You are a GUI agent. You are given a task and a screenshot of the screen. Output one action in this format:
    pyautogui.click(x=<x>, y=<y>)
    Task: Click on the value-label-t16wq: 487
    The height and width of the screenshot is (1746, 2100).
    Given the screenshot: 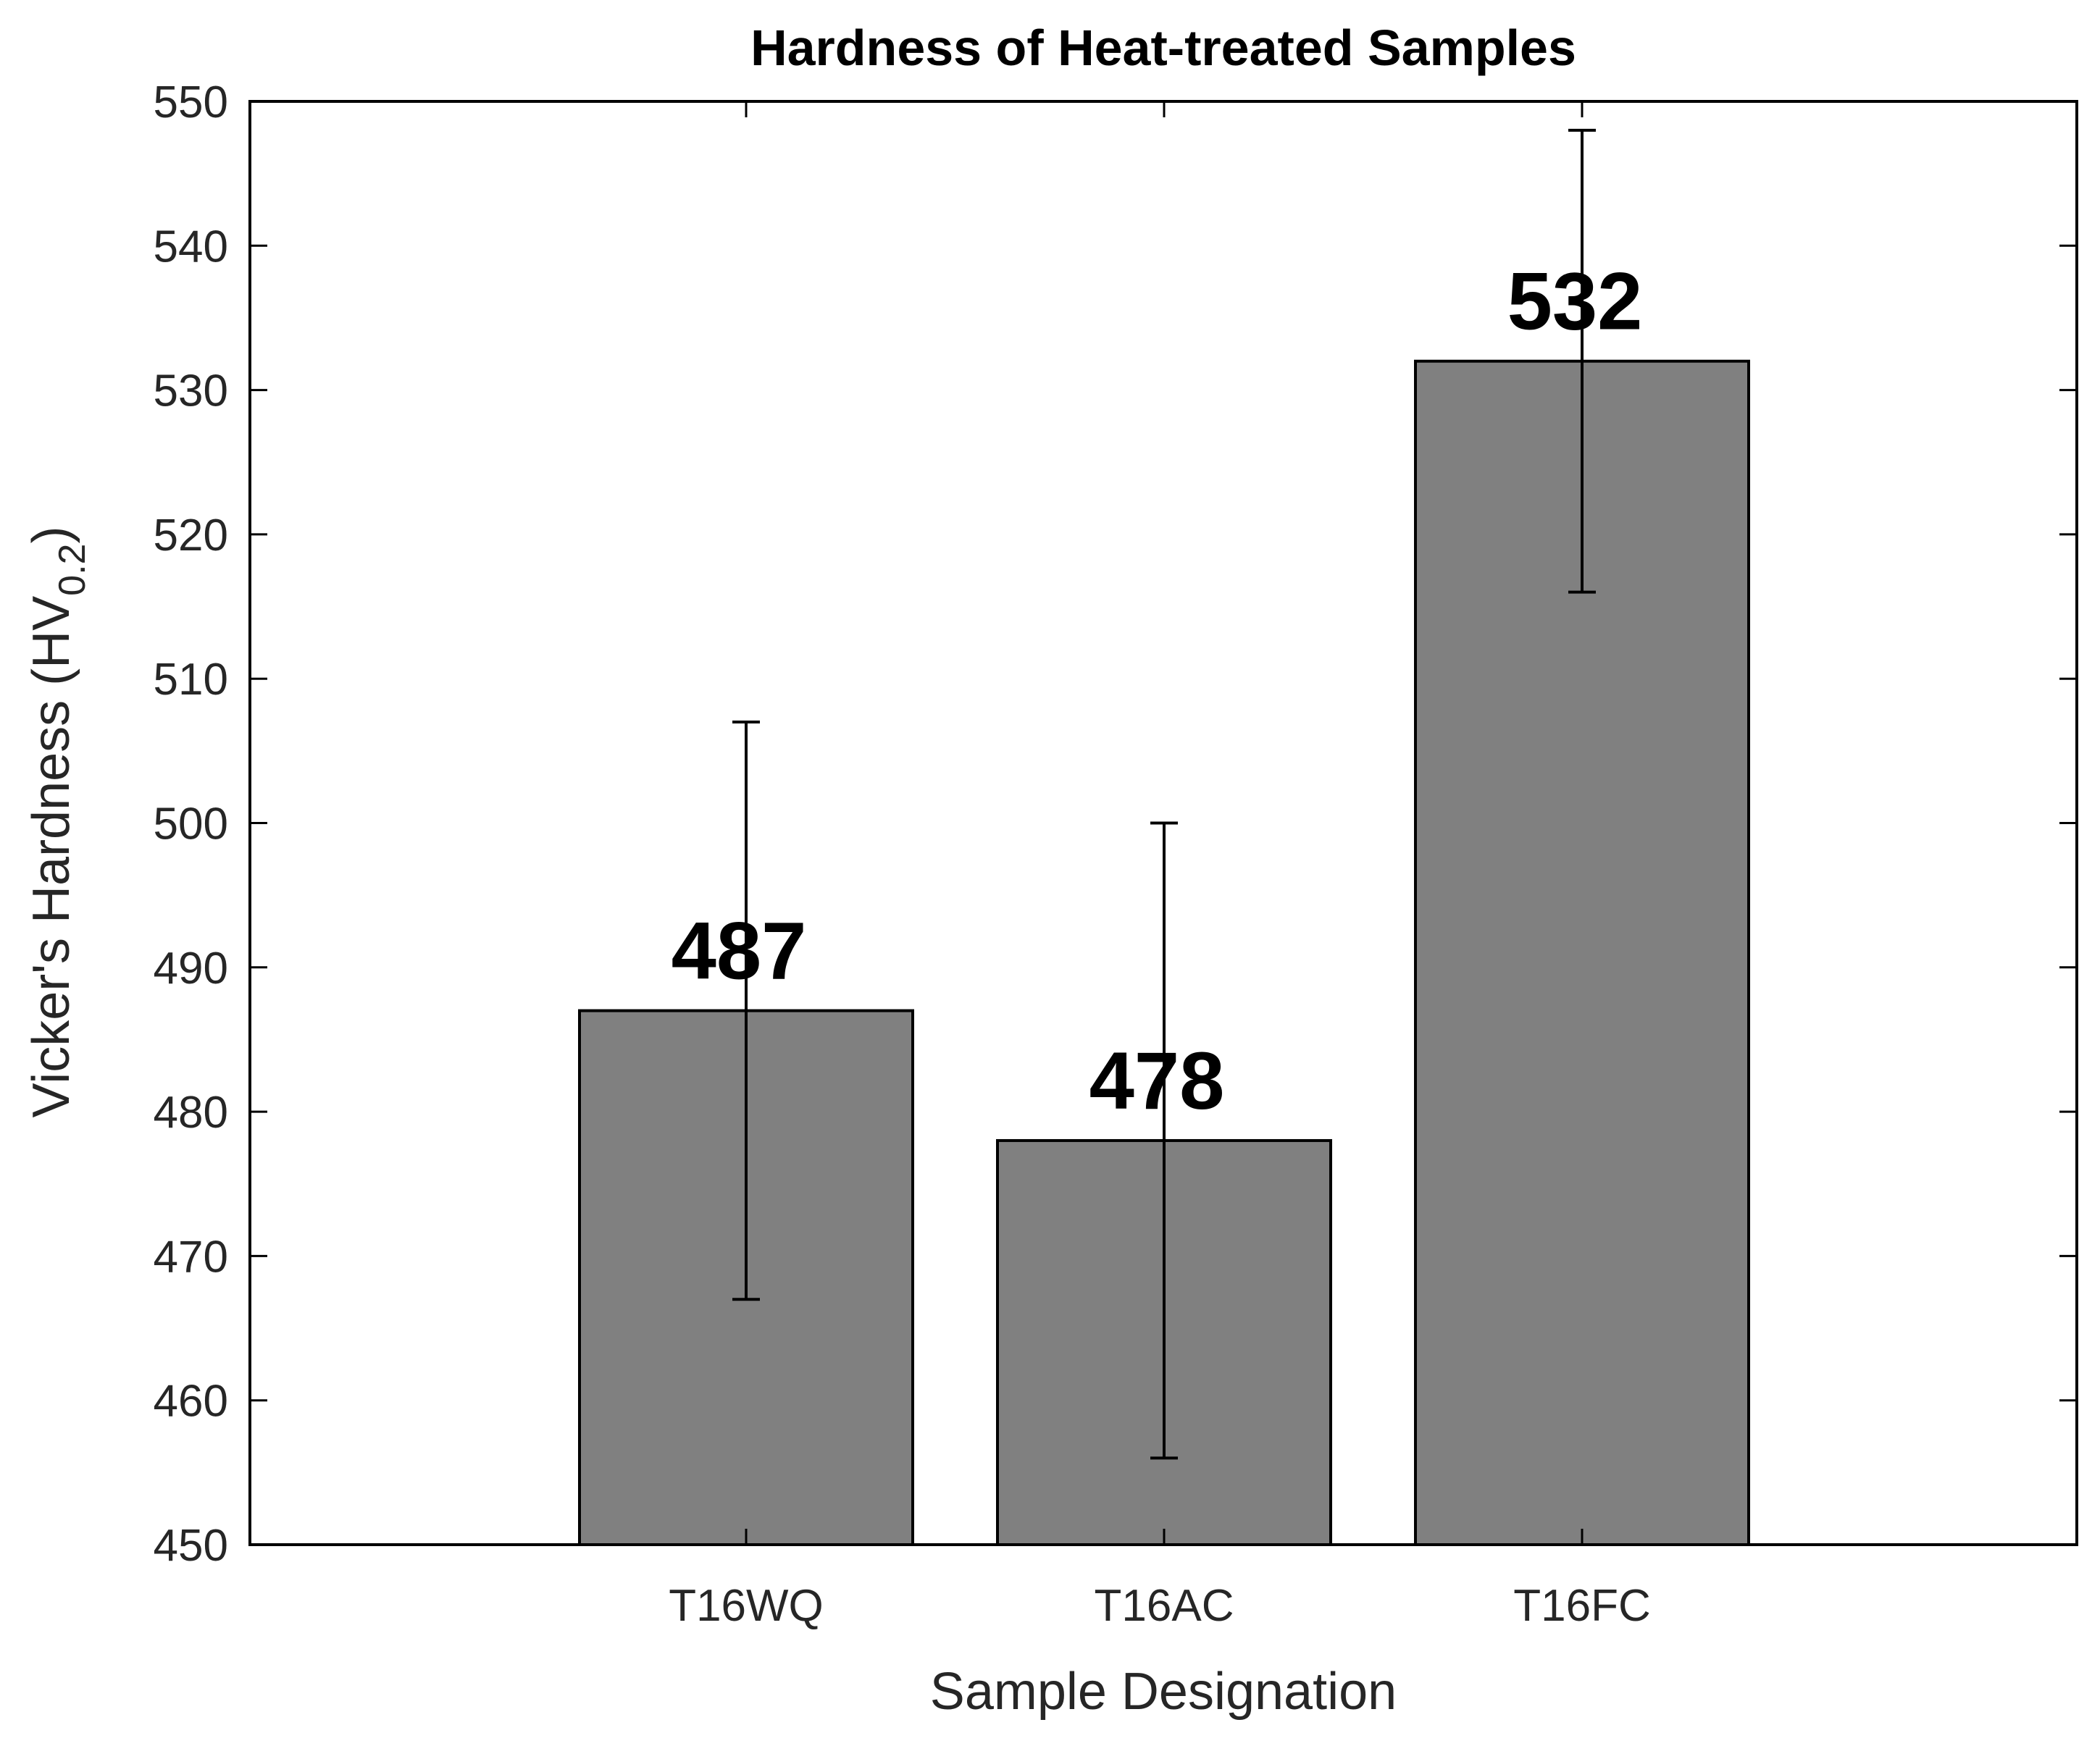 What is the action you would take?
    pyautogui.click(x=739, y=951)
    